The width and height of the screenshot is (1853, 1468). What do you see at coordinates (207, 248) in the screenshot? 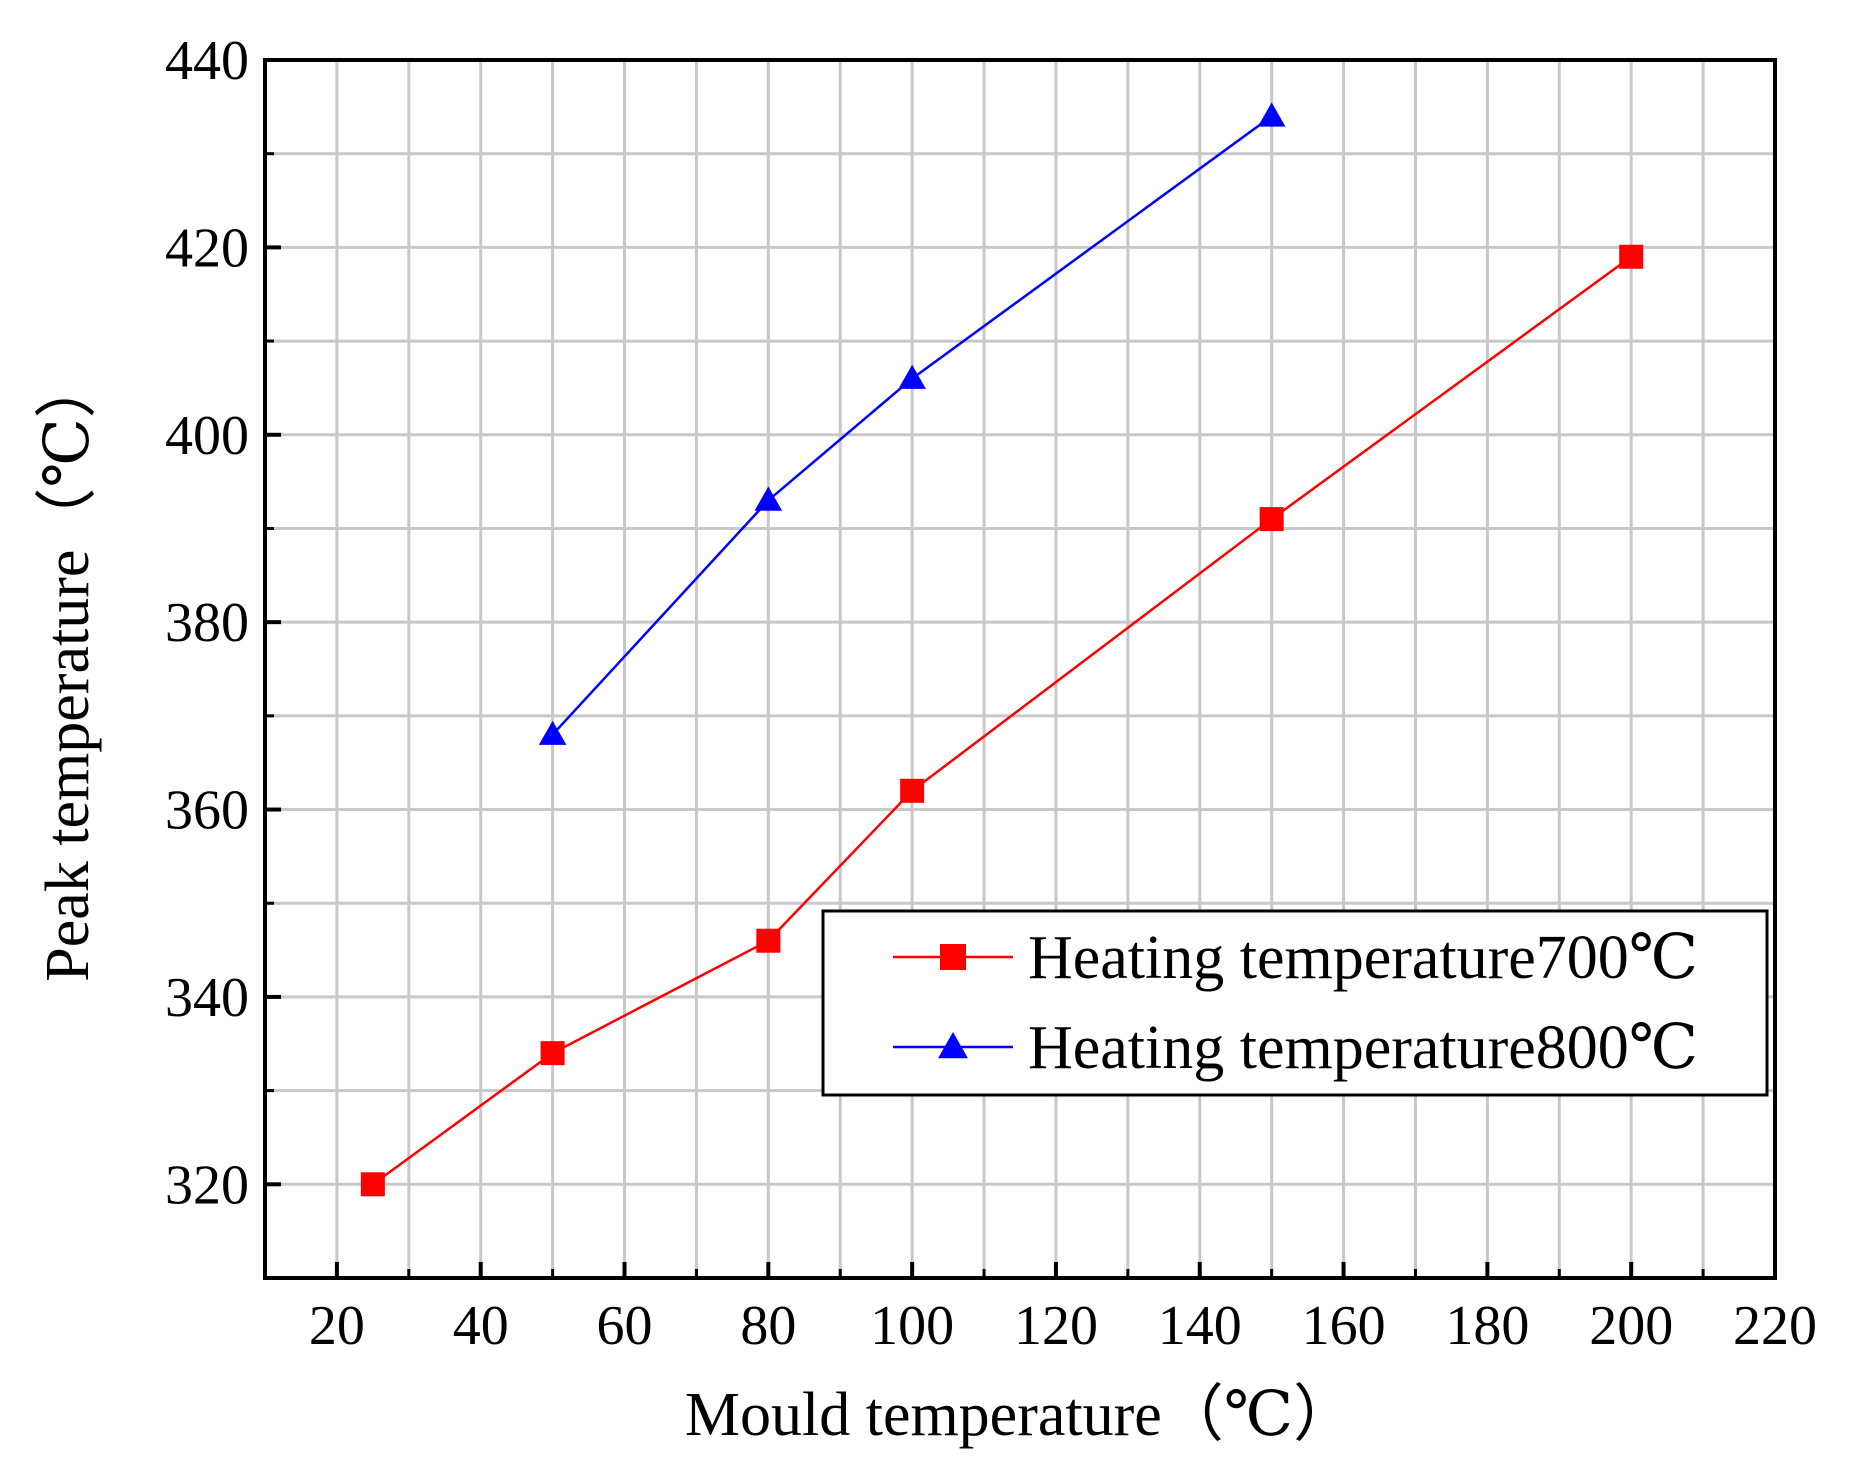
I see `y-tick-label: 420` at bounding box center [207, 248].